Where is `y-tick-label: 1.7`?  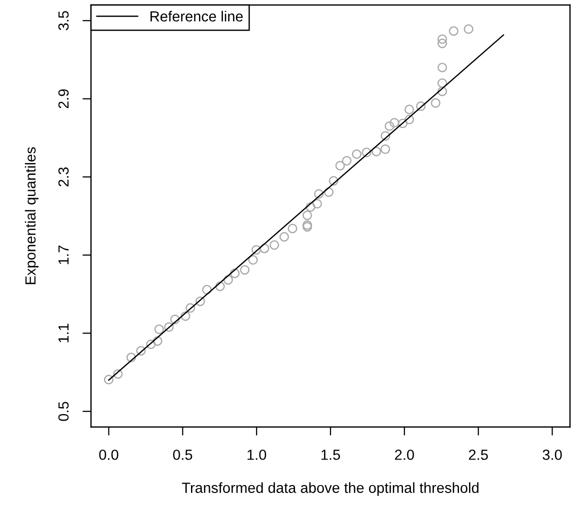 y-tick-label: 1.7 is located at coordinates (63, 255).